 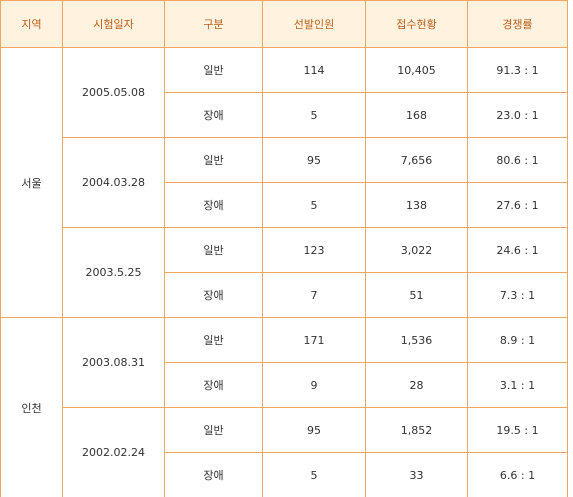 I want to click on ratio-cell: 19.5 : 1, so click(x=517, y=430).